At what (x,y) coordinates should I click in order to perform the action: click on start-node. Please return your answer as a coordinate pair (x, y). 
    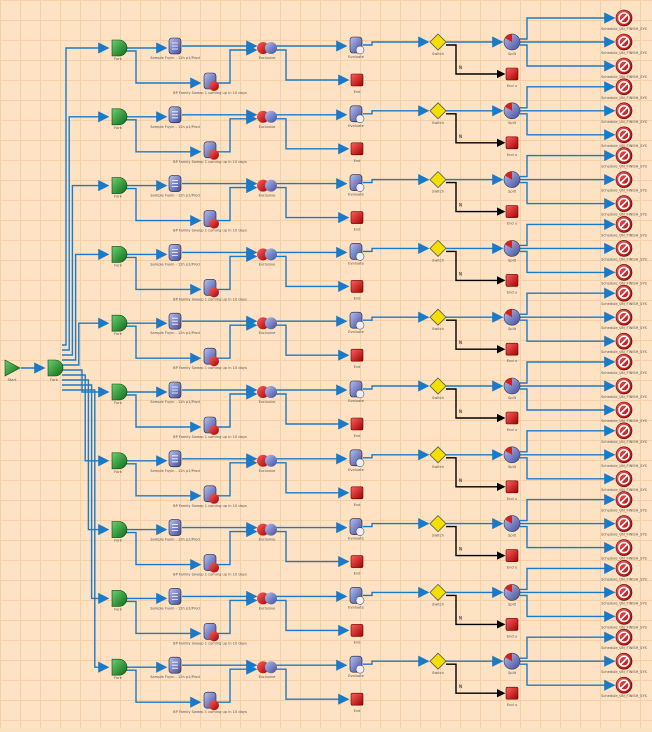
    Looking at the image, I should click on (12, 368).